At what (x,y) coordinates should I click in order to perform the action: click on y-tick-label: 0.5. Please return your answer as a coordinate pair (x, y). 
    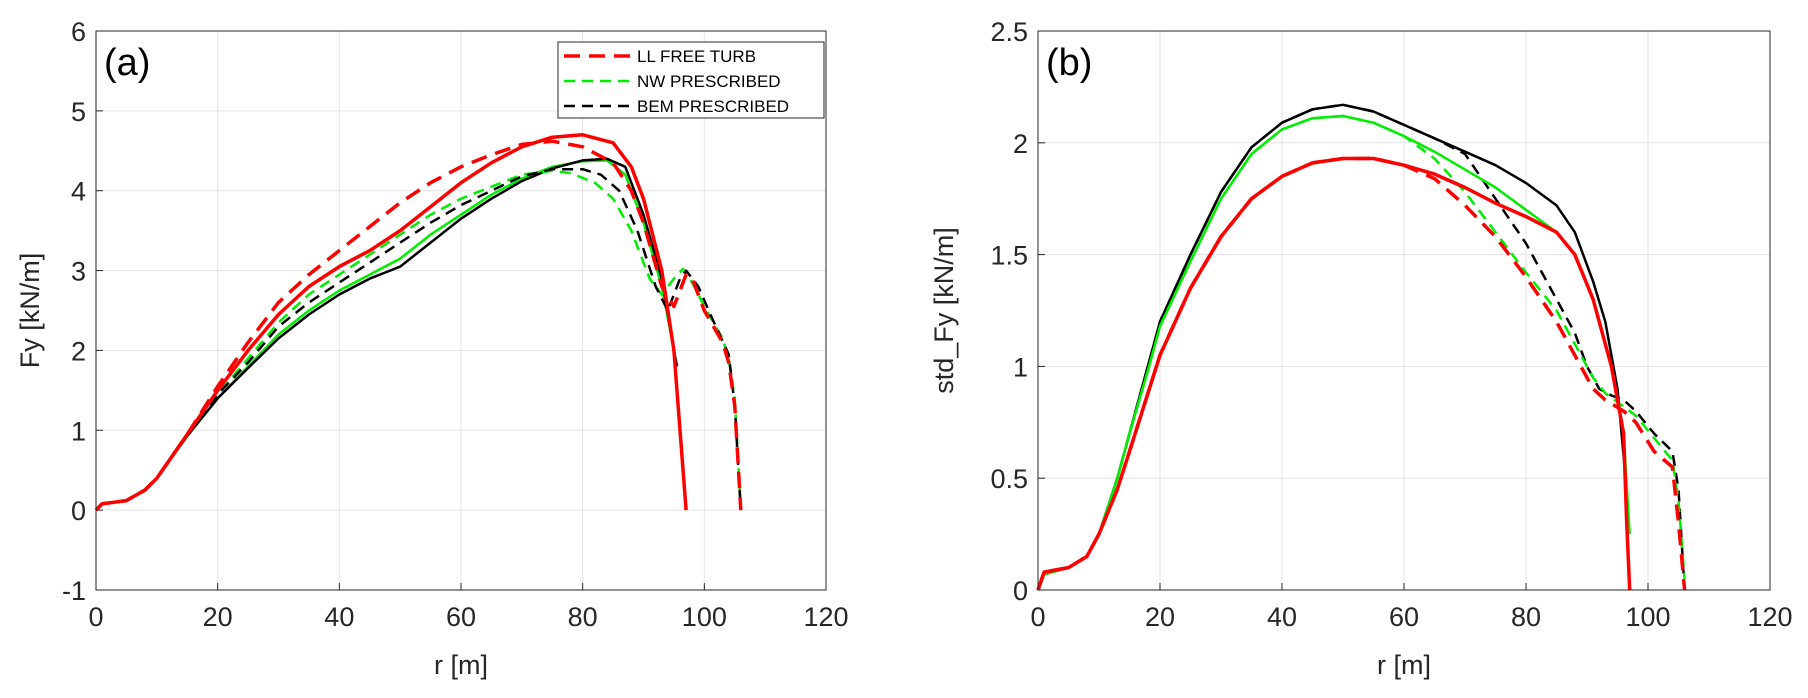
    Looking at the image, I should click on (1009, 479).